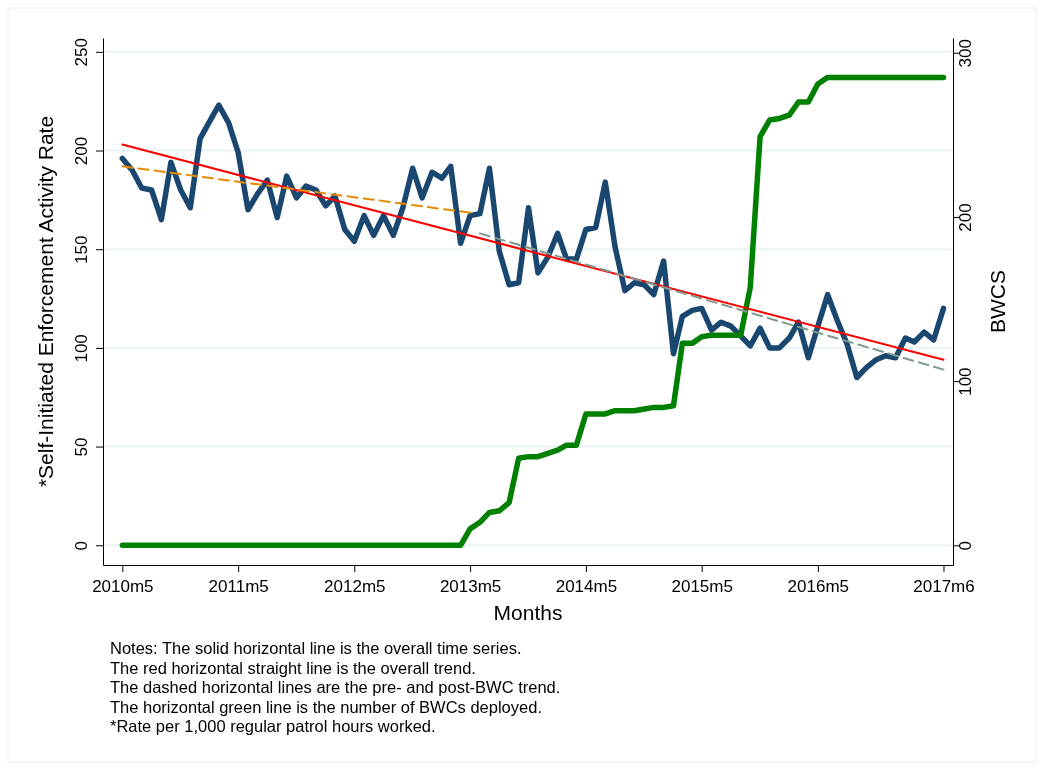  Describe the element at coordinates (355, 586) in the screenshot. I see `x-tick-label: 2012m5` at that location.